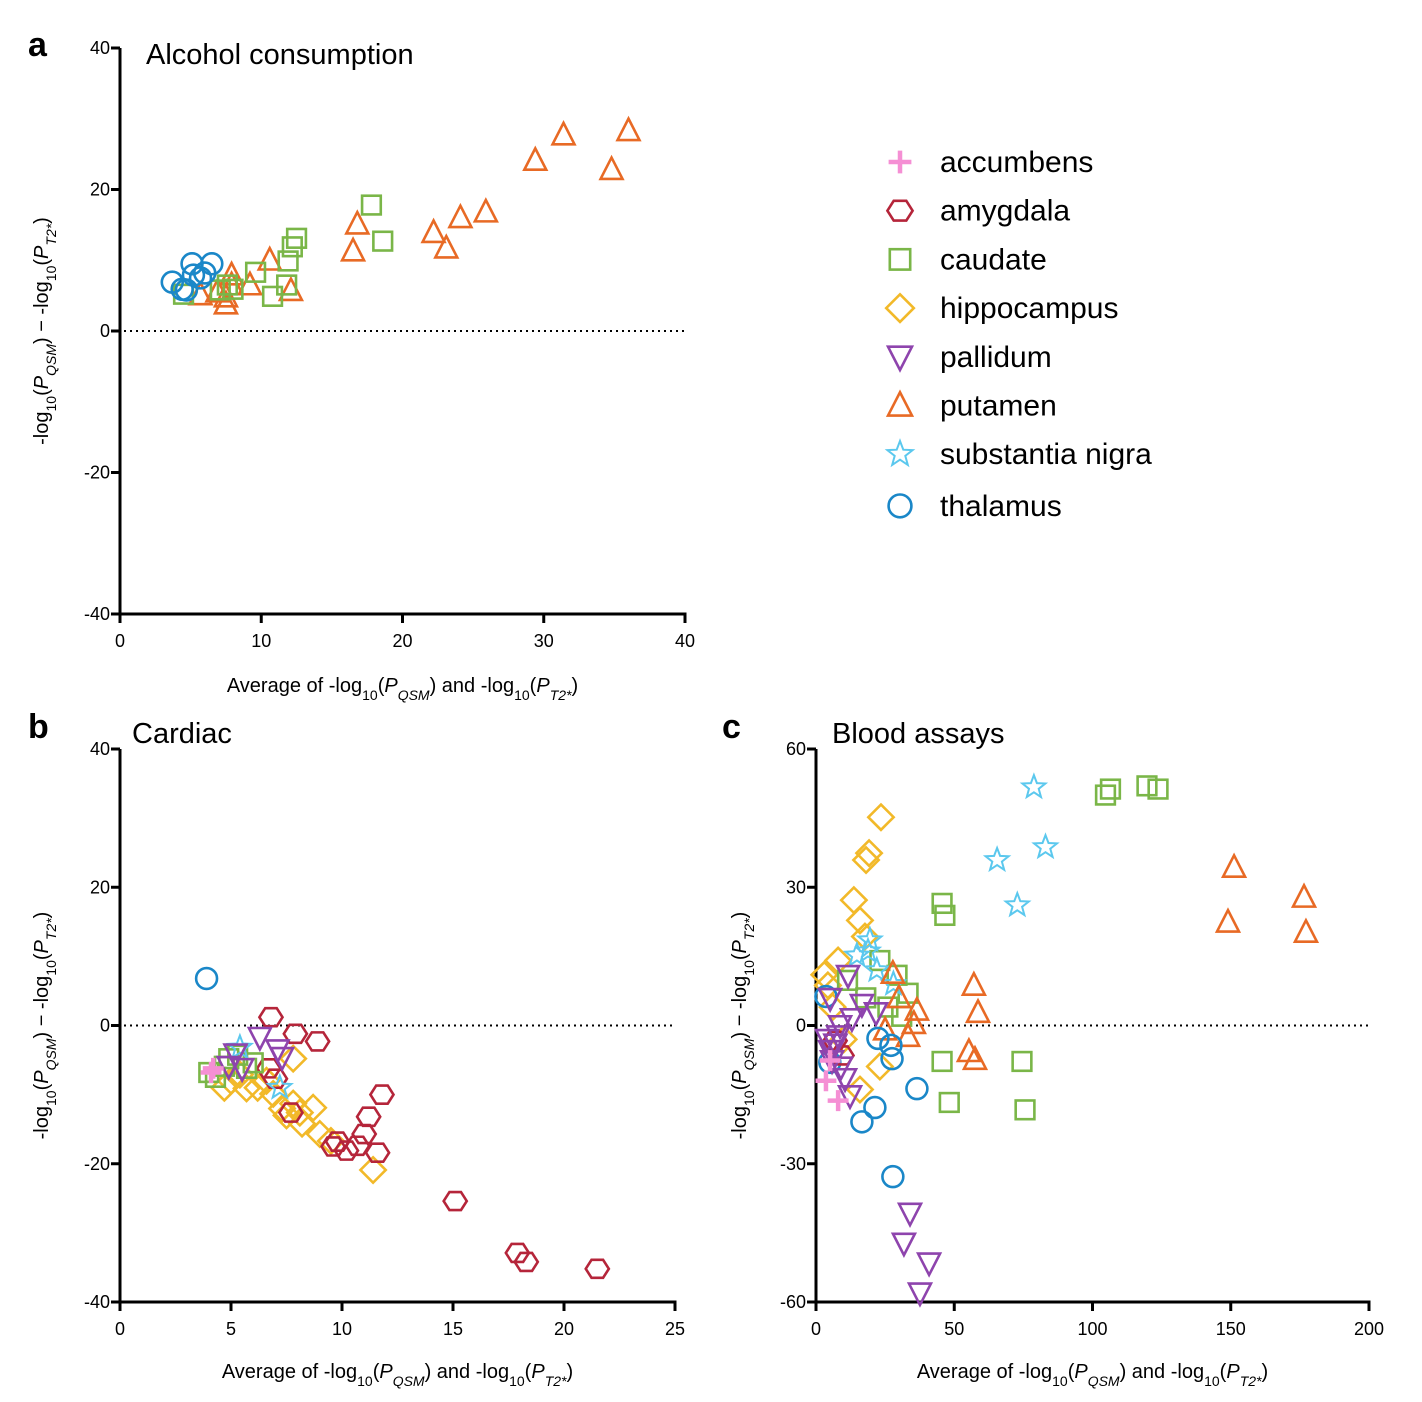  I want to click on series-accumbens, so click(212, 1070).